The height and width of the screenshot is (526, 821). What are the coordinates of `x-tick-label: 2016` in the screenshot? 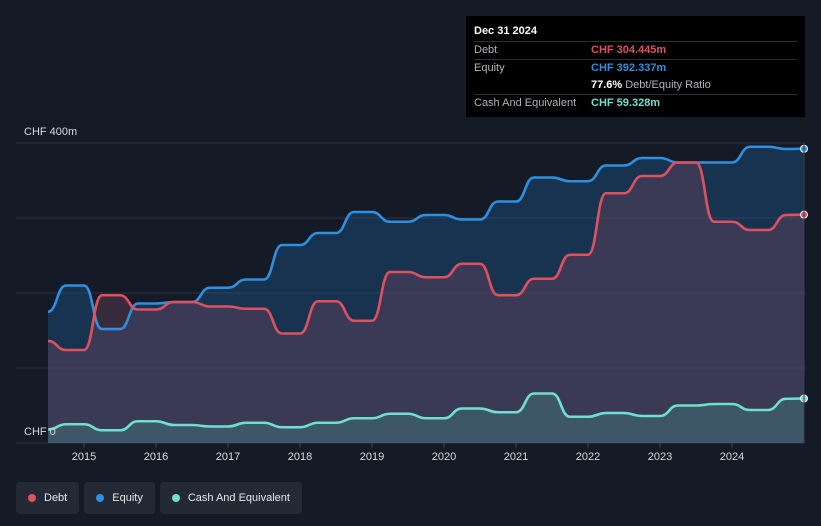 It's located at (156, 457).